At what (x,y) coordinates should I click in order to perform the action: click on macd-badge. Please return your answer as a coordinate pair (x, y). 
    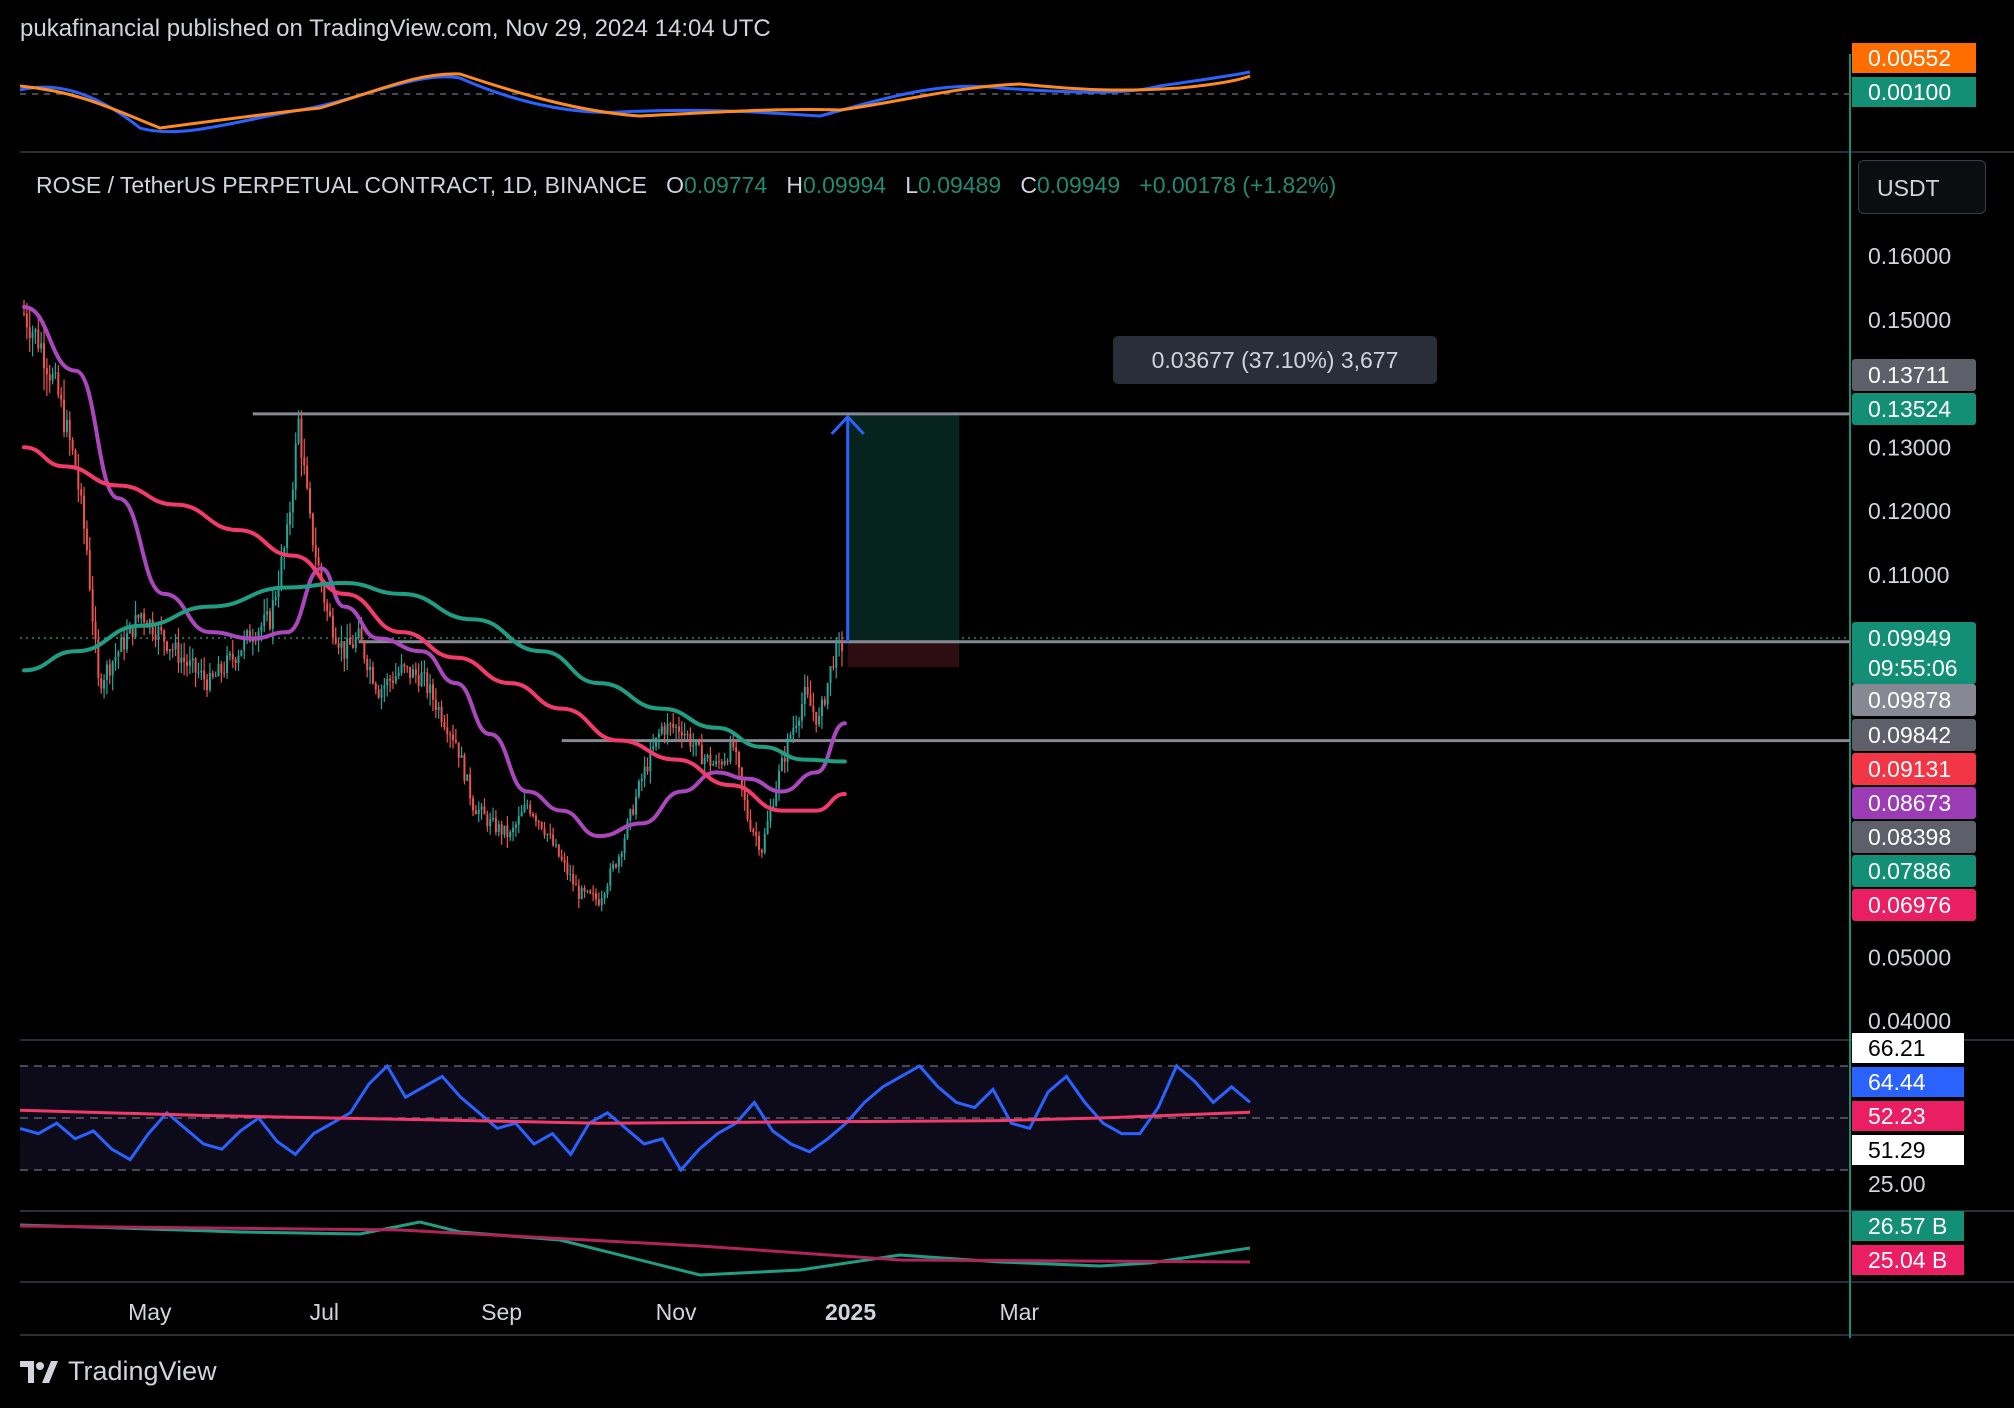
    Looking at the image, I should click on (1914, 92).